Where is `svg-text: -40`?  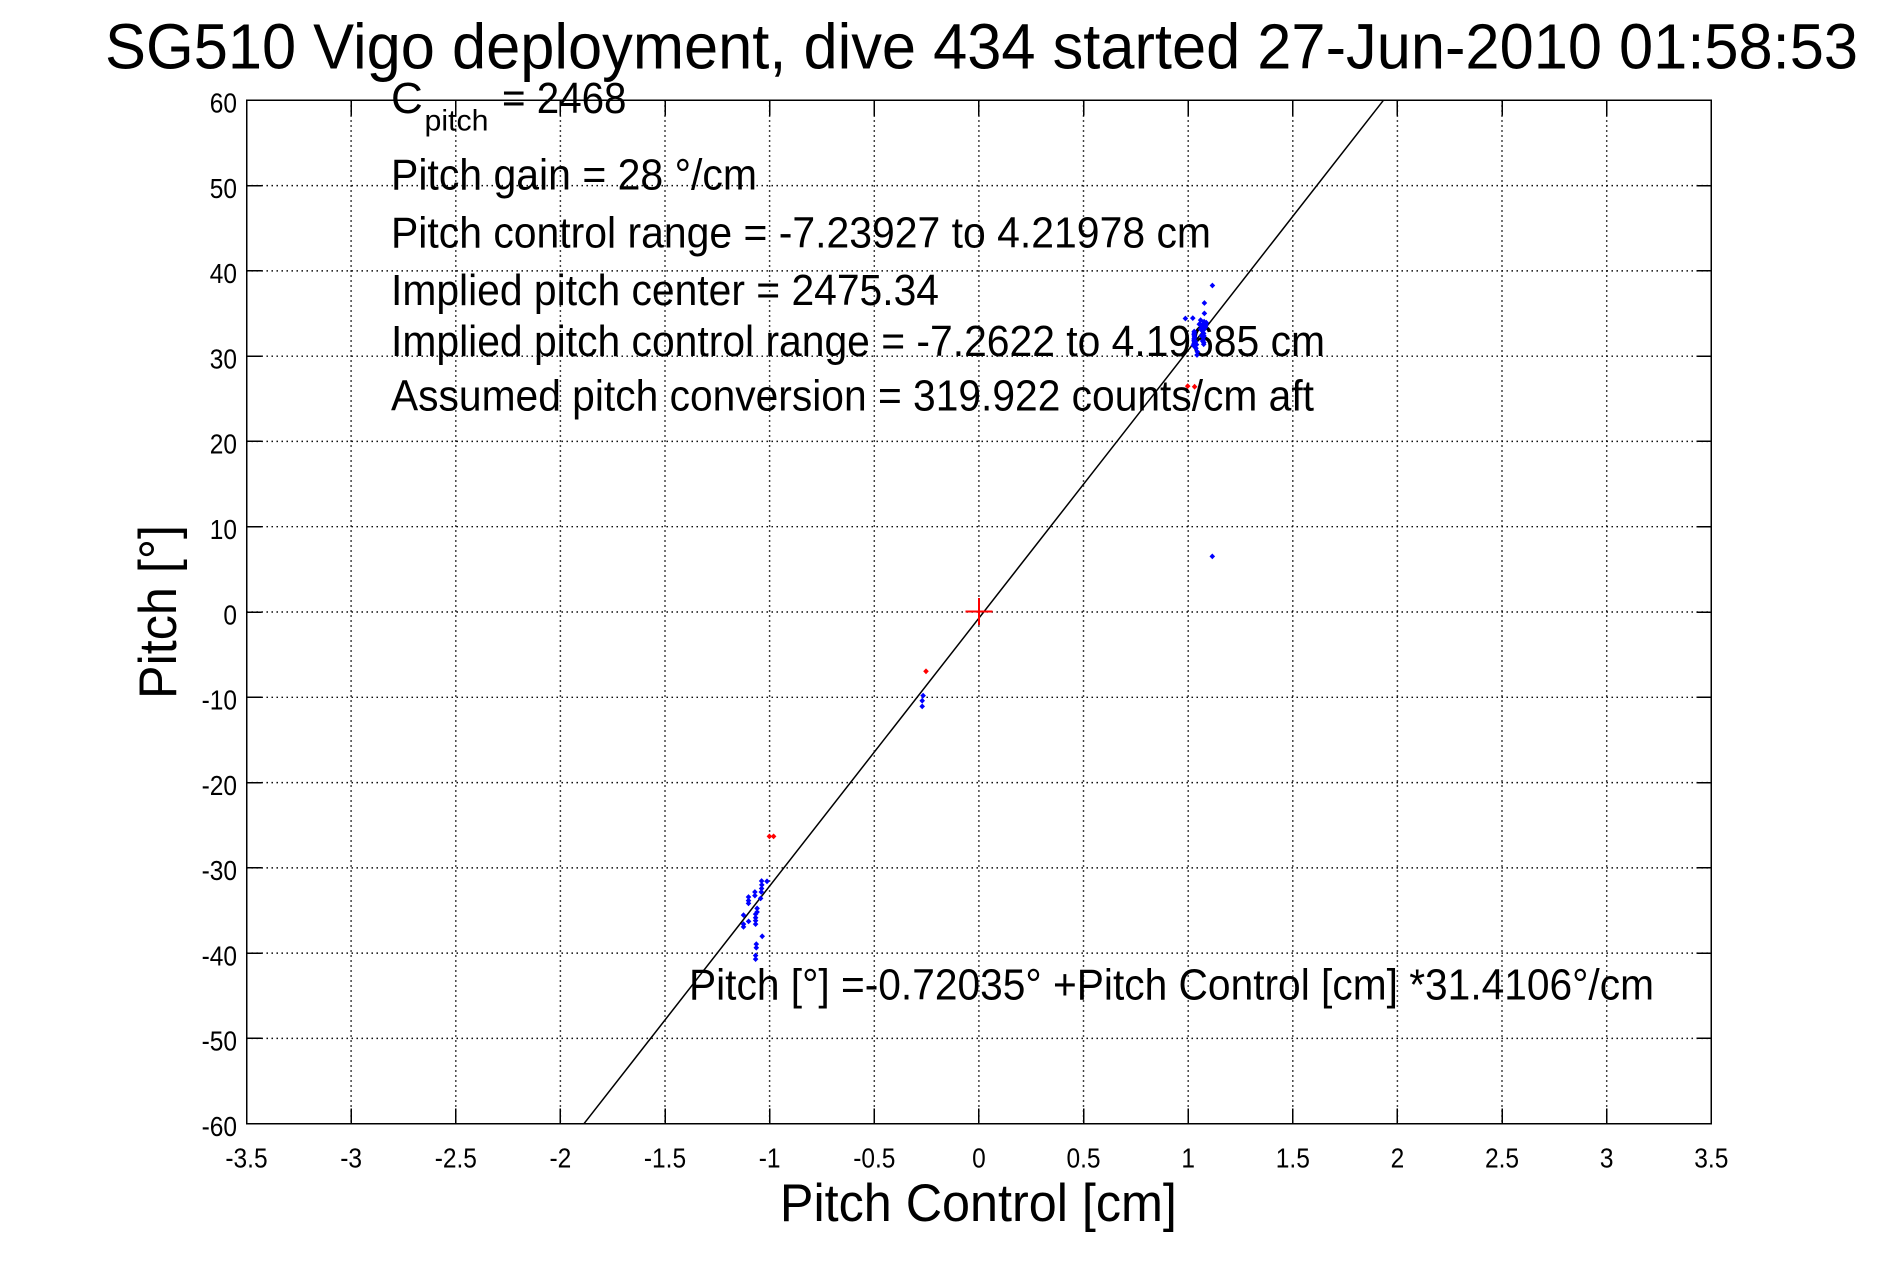 svg-text: -40 is located at coordinates (219, 955).